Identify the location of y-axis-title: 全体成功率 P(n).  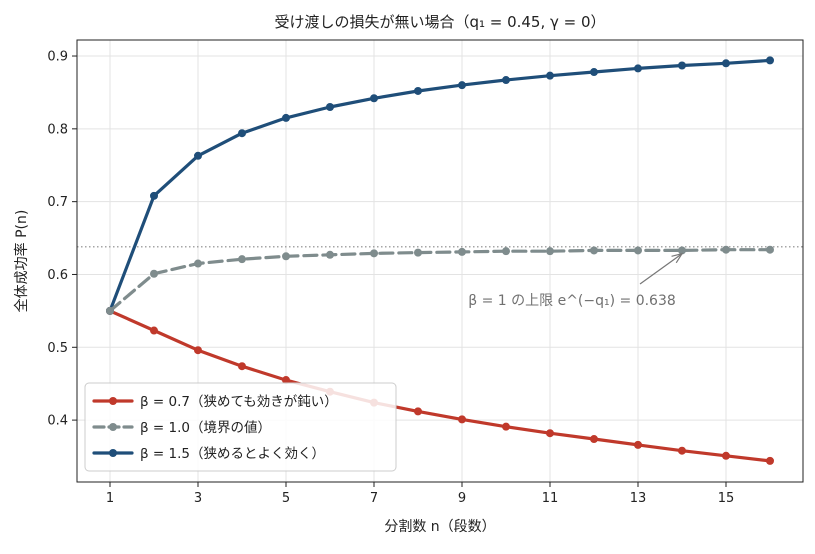
(21, 261).